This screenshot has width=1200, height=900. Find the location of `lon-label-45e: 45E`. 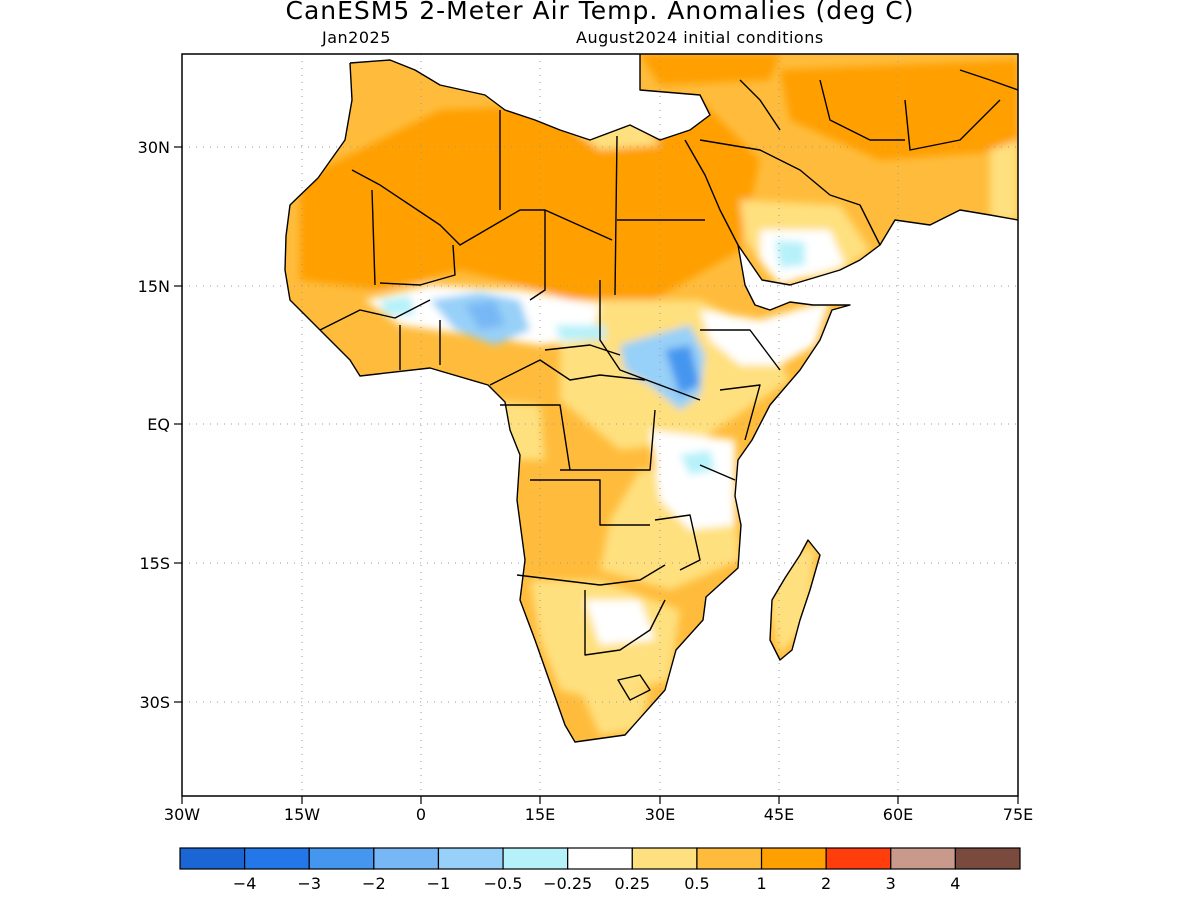

lon-label-45e: 45E is located at coordinates (779, 814).